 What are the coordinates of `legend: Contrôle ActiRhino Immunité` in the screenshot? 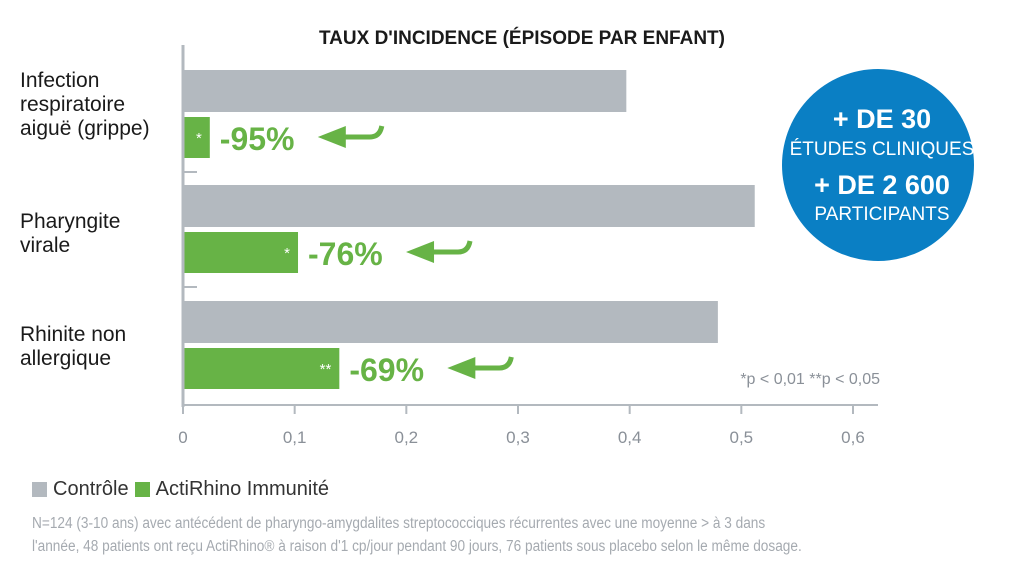 It's located at (180, 489).